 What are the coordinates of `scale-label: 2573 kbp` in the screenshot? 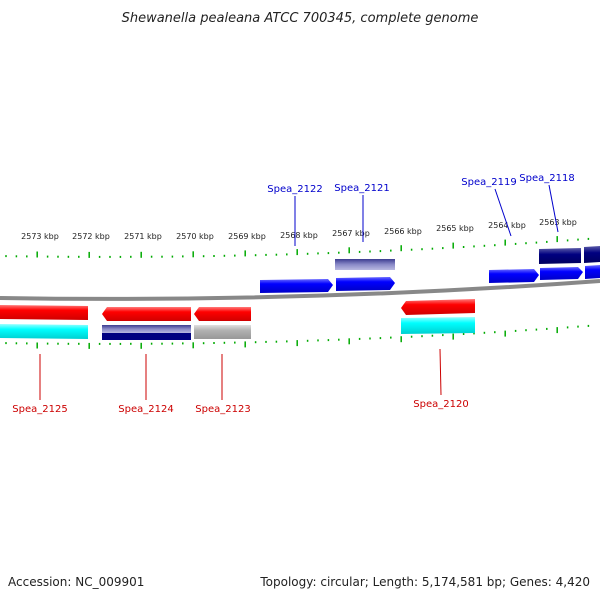 It's located at (40, 236).